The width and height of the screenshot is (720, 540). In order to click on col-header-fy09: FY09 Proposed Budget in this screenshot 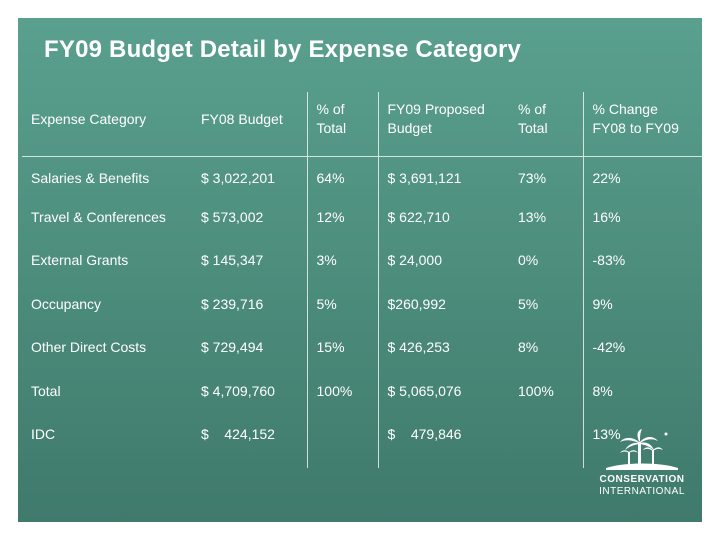, I will do `click(443, 124)`.